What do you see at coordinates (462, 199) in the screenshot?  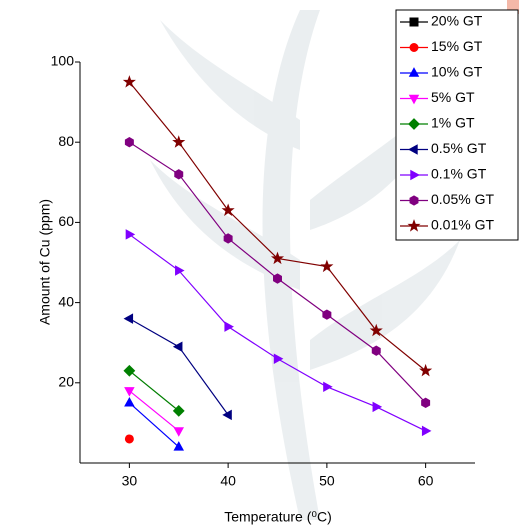 I see `legend-label: 0.05% GT` at bounding box center [462, 199].